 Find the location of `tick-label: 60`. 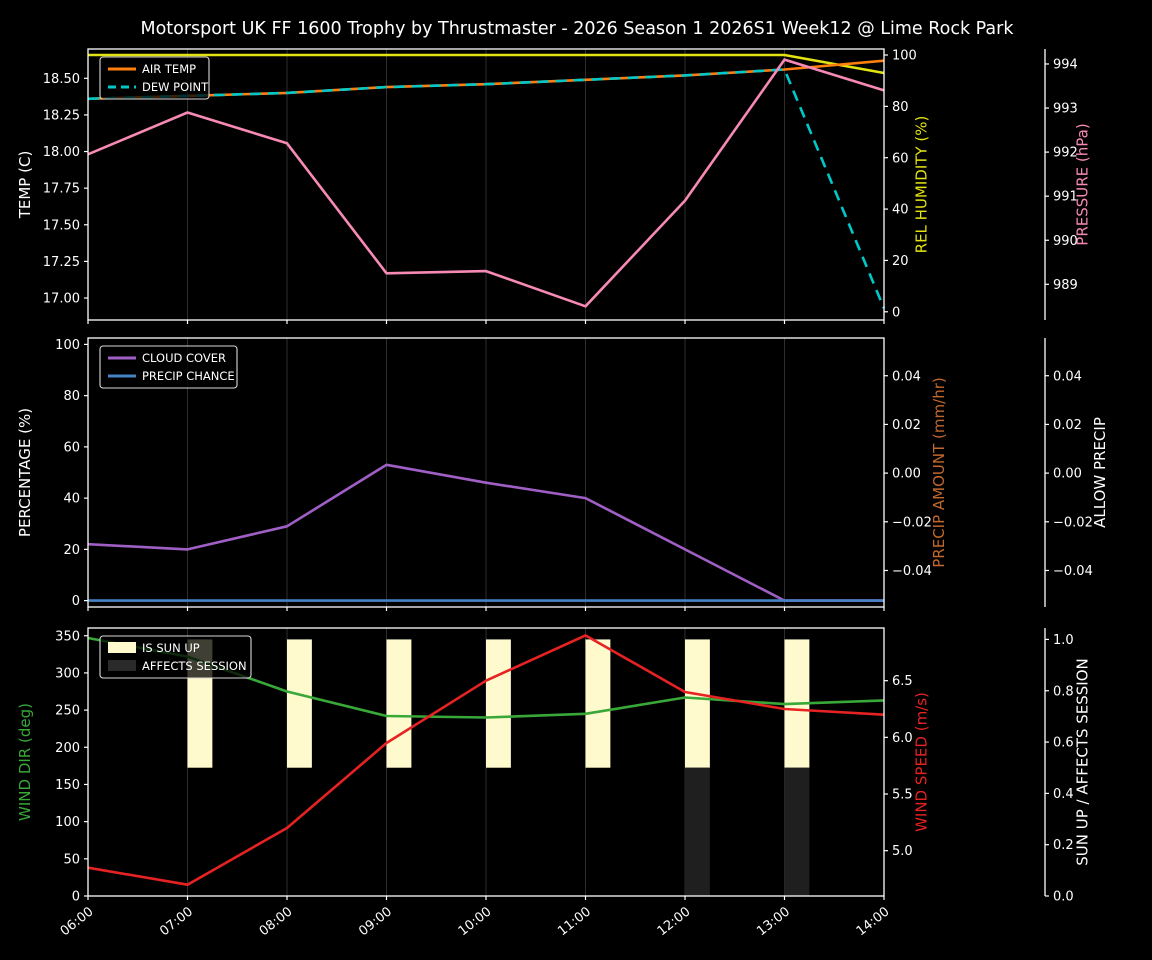

tick-label: 60 is located at coordinates (900, 158).